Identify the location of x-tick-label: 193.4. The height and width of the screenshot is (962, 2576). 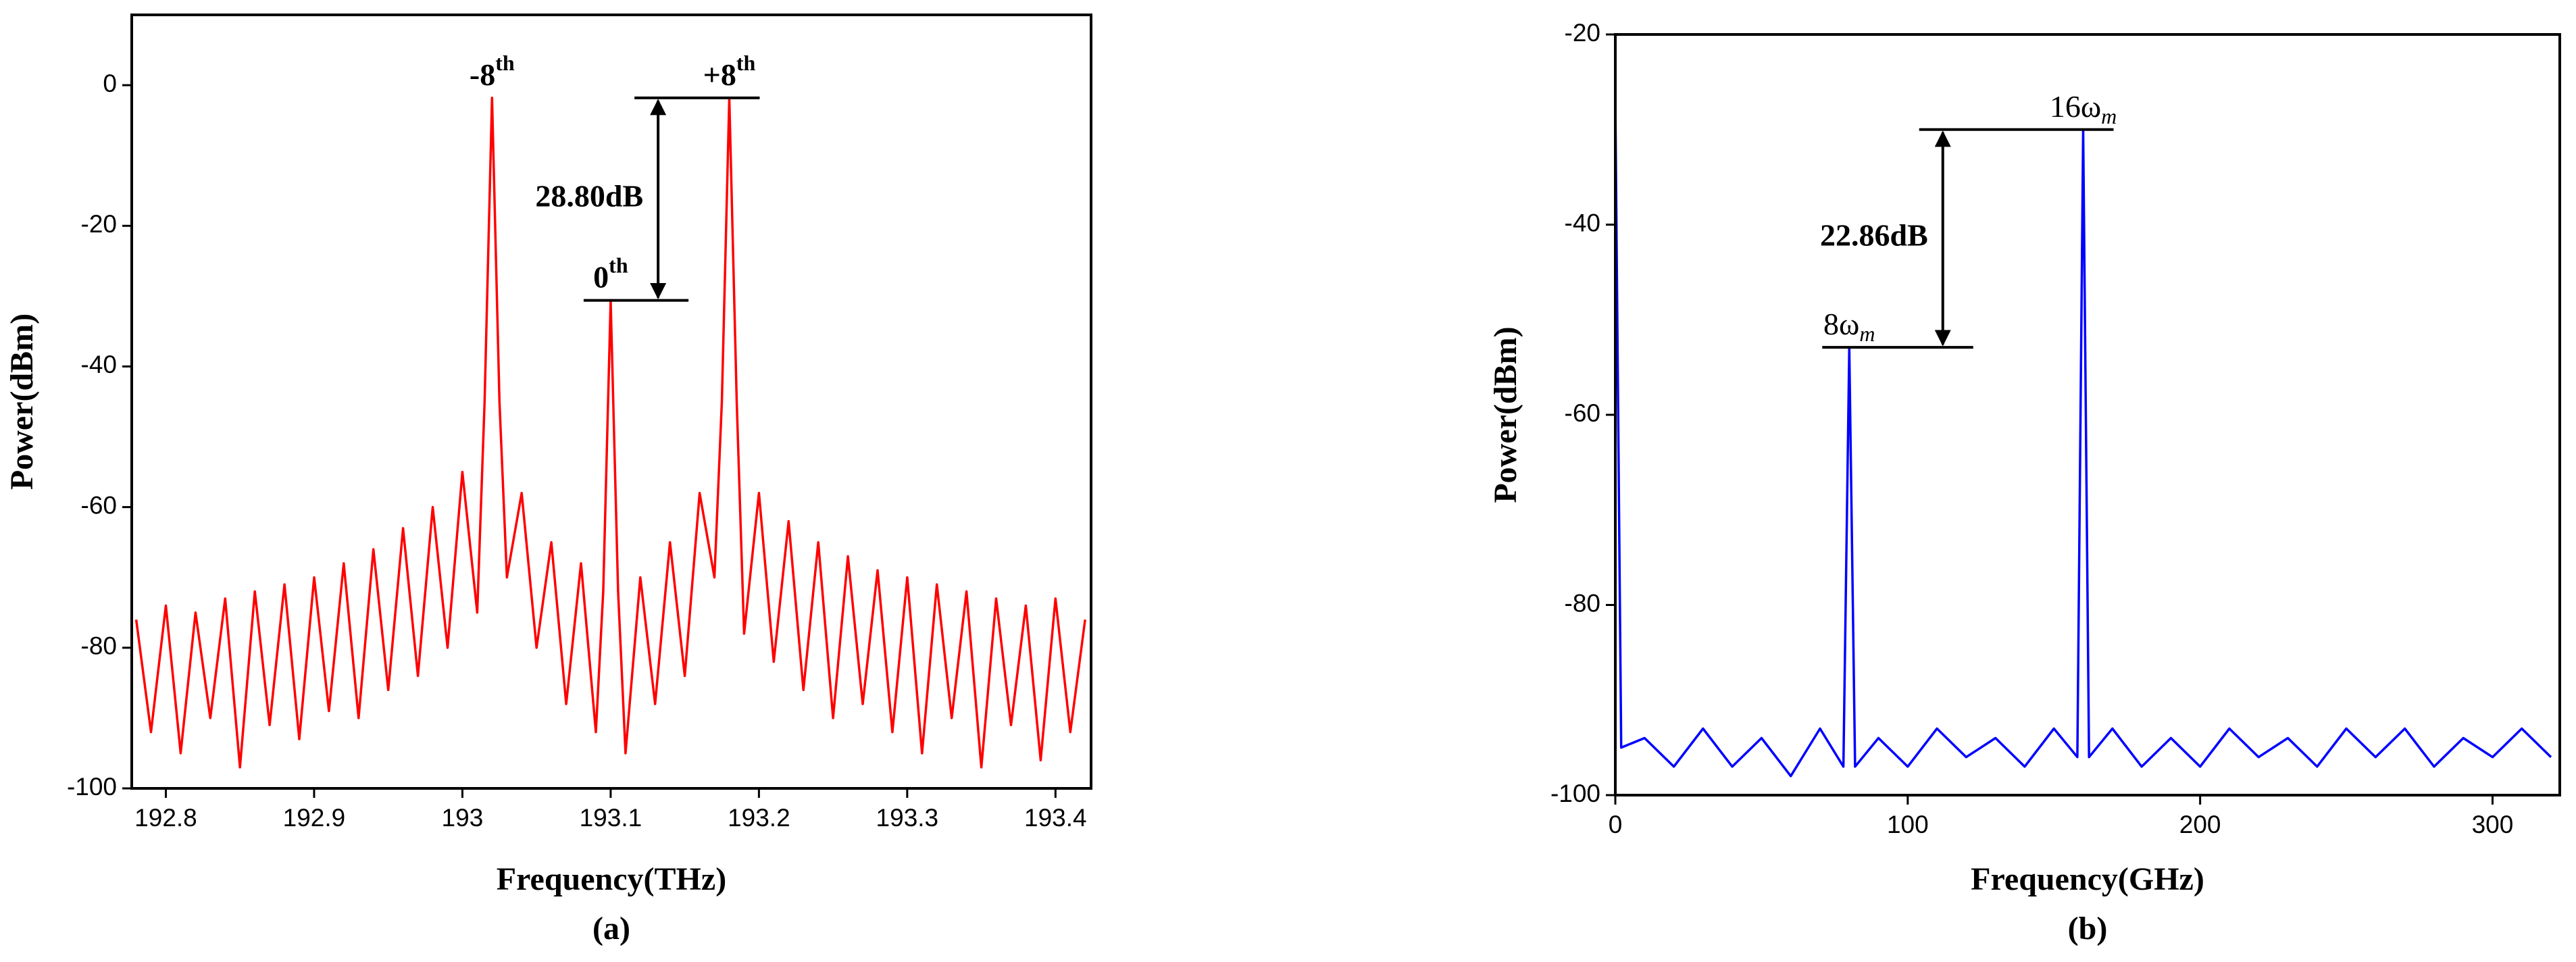
(1055, 818).